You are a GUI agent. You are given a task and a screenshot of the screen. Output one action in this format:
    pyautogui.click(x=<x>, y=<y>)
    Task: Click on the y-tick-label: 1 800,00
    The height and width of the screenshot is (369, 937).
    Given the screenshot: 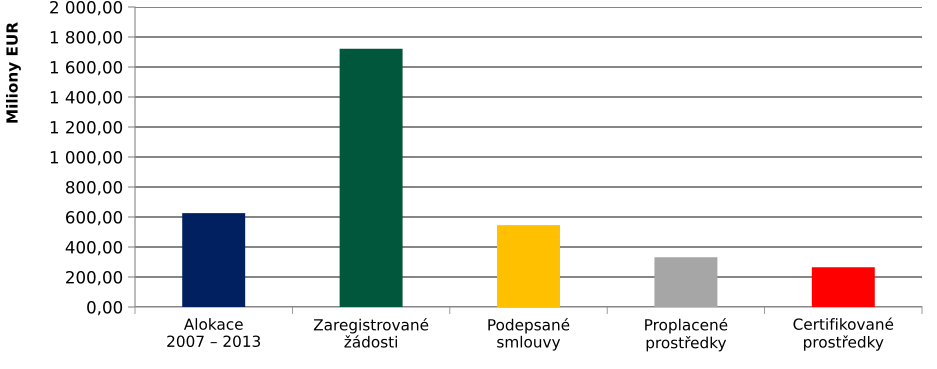 What is the action you would take?
    pyautogui.click(x=86, y=38)
    